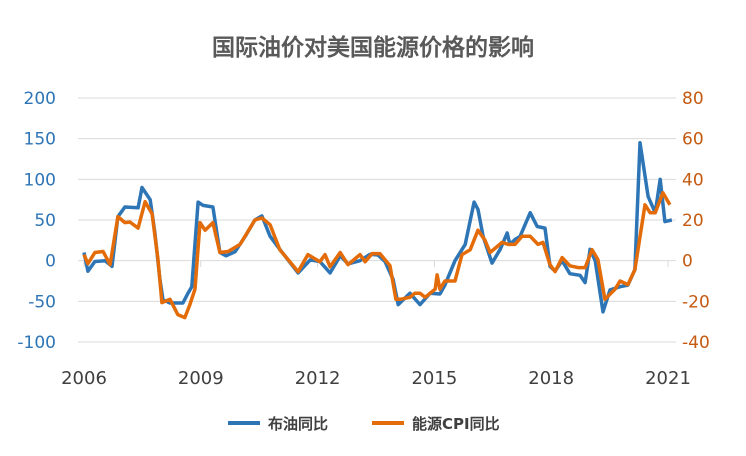  I want to click on right-tick-label: 40, so click(693, 180).